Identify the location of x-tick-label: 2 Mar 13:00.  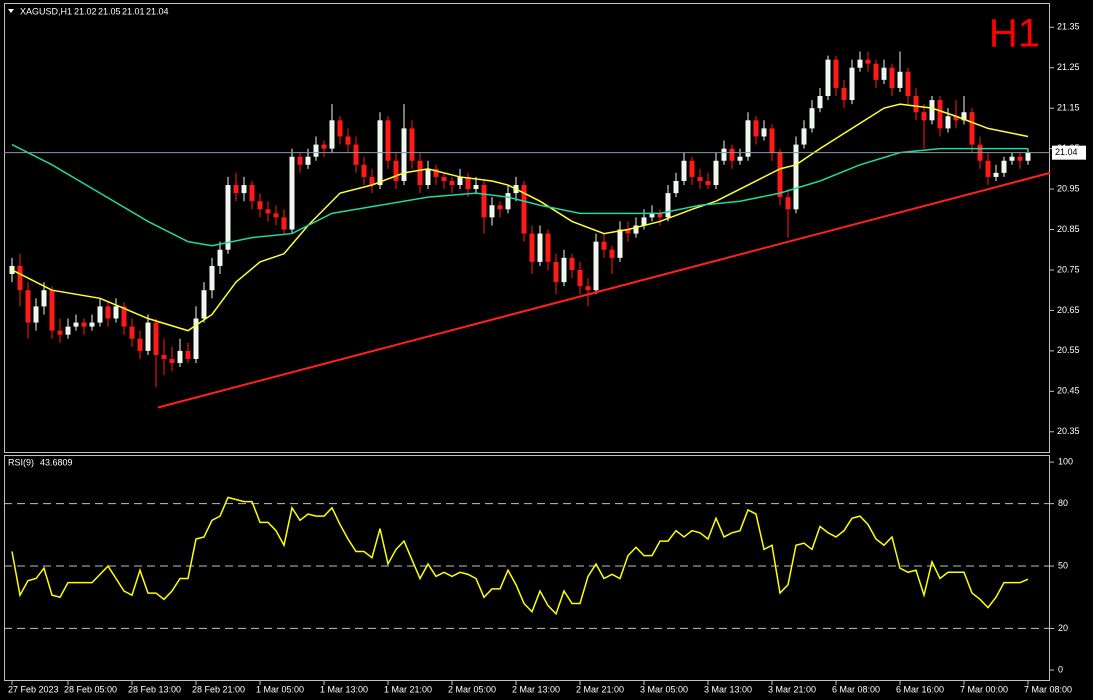
(536, 689).